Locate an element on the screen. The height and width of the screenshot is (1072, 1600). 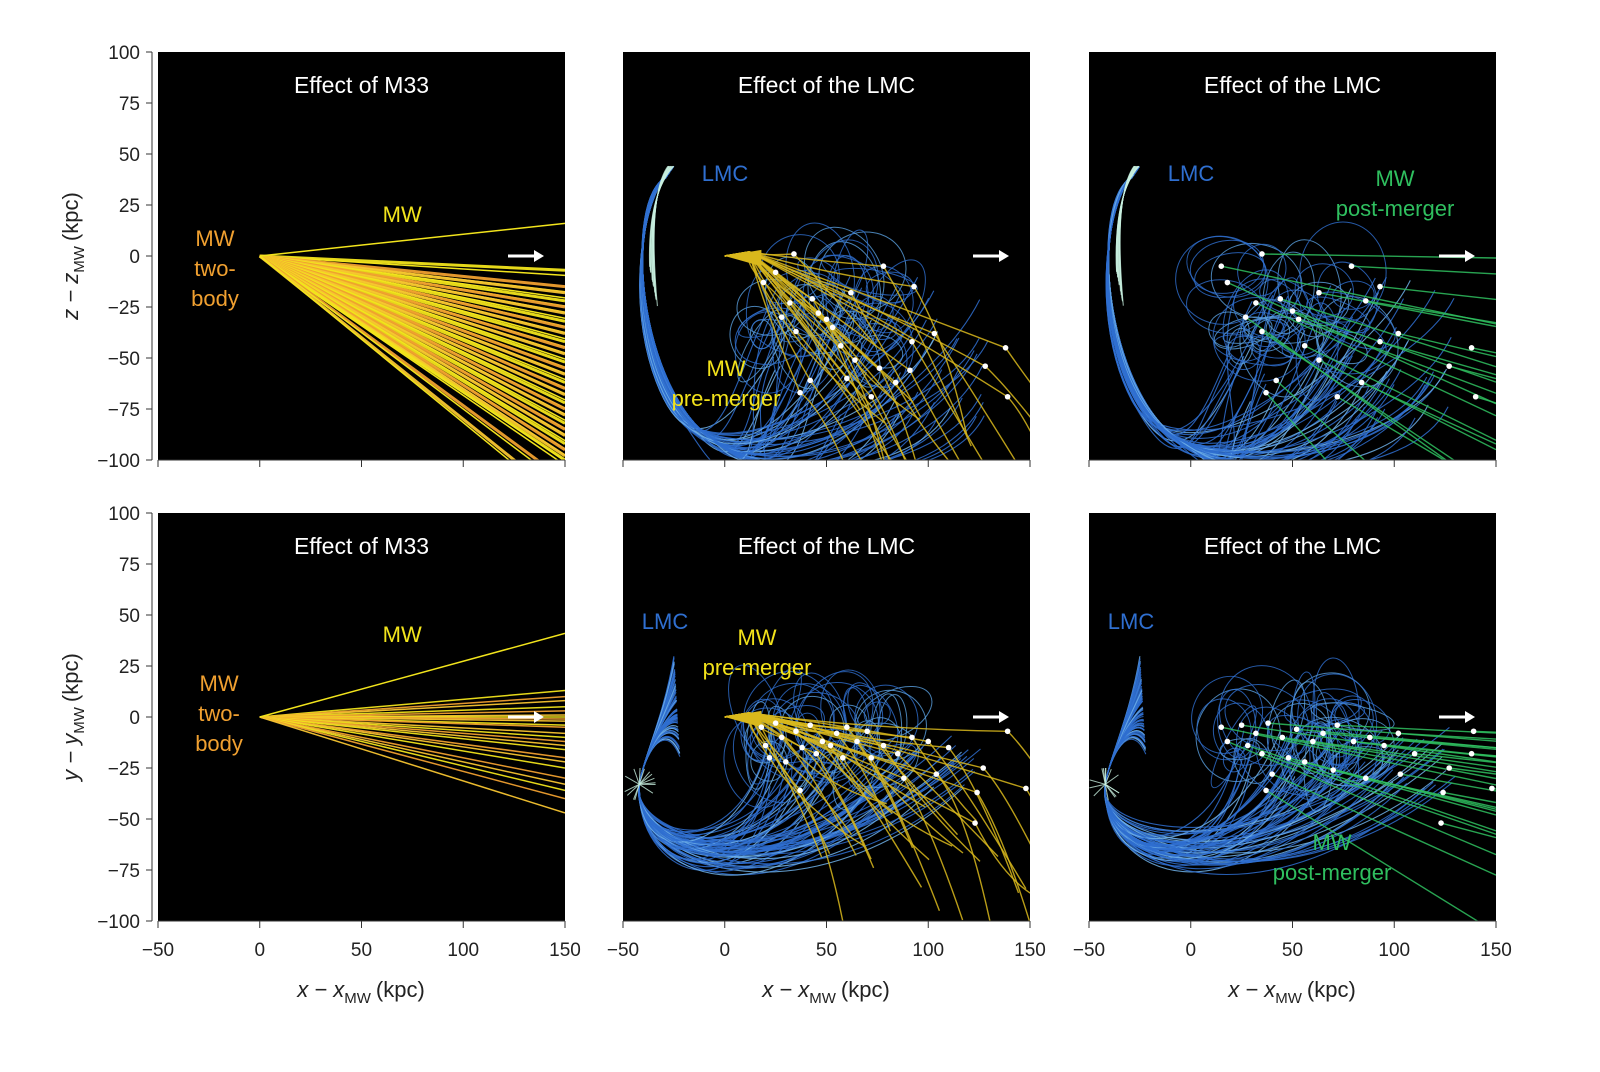
y-tick-label: 75 is located at coordinates (129, 565).